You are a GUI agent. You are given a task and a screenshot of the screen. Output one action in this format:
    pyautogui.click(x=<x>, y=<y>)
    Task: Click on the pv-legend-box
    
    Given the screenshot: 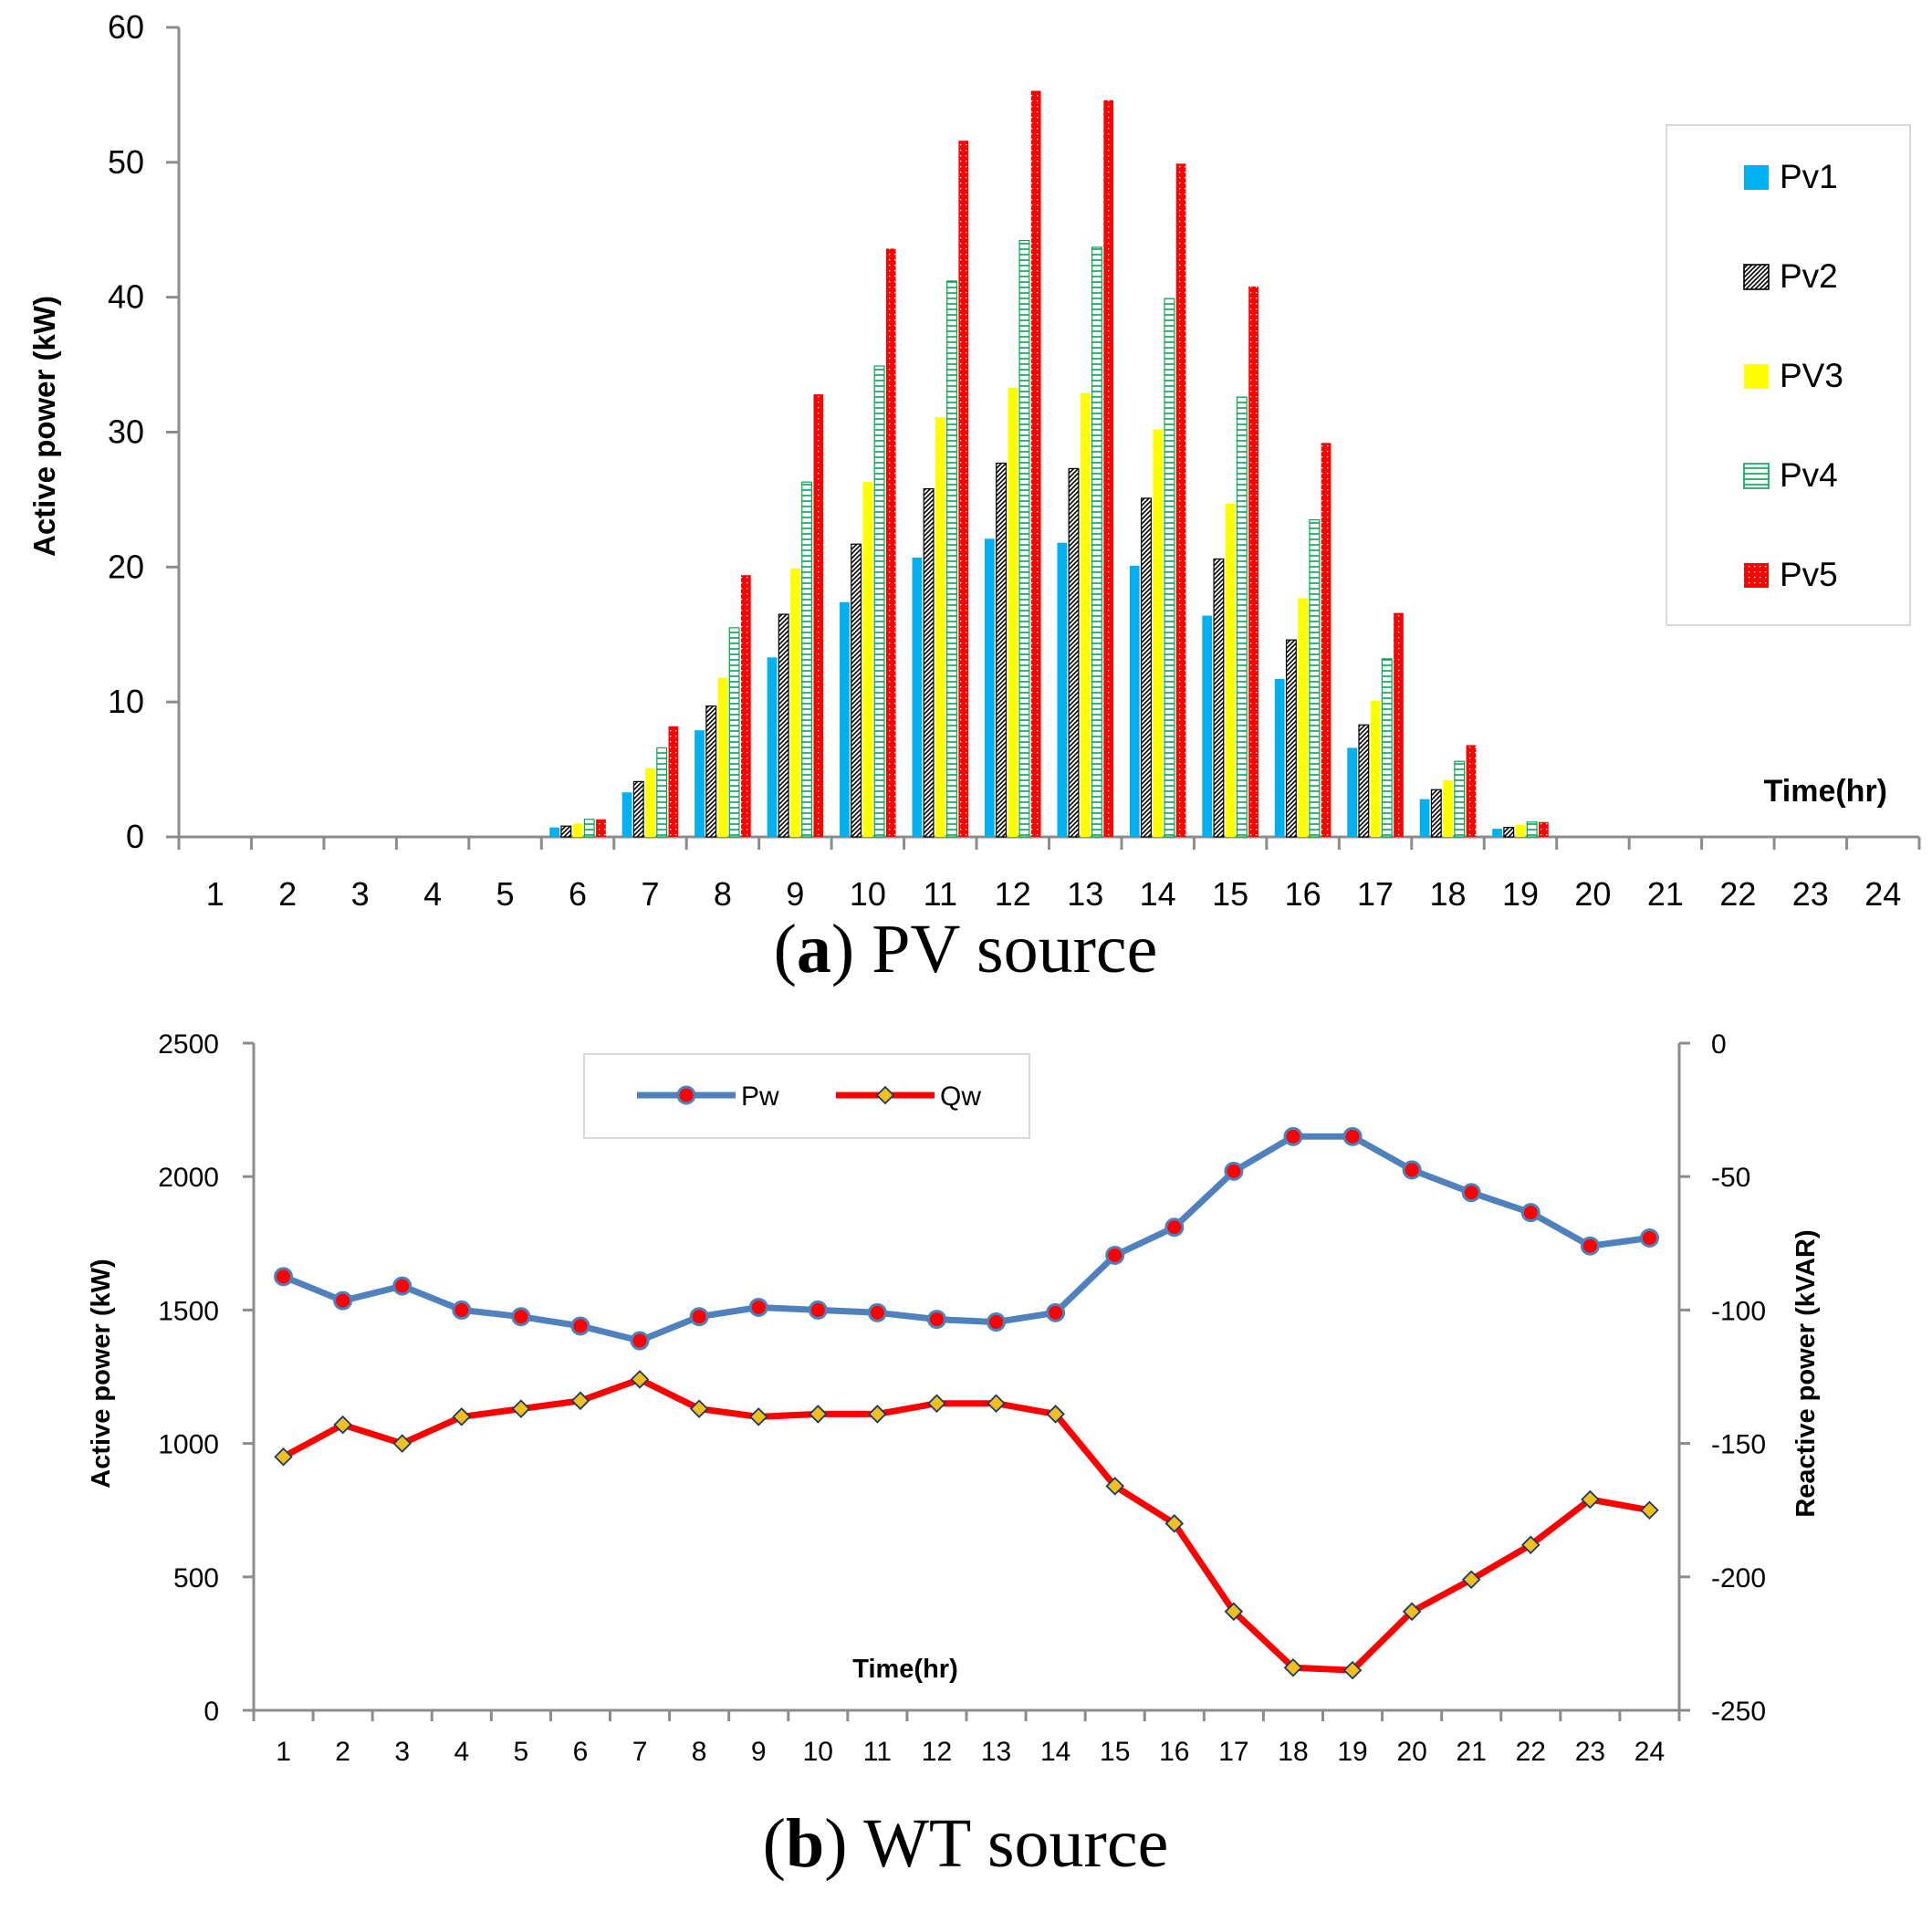 What is the action you would take?
    pyautogui.click(x=1788, y=375)
    